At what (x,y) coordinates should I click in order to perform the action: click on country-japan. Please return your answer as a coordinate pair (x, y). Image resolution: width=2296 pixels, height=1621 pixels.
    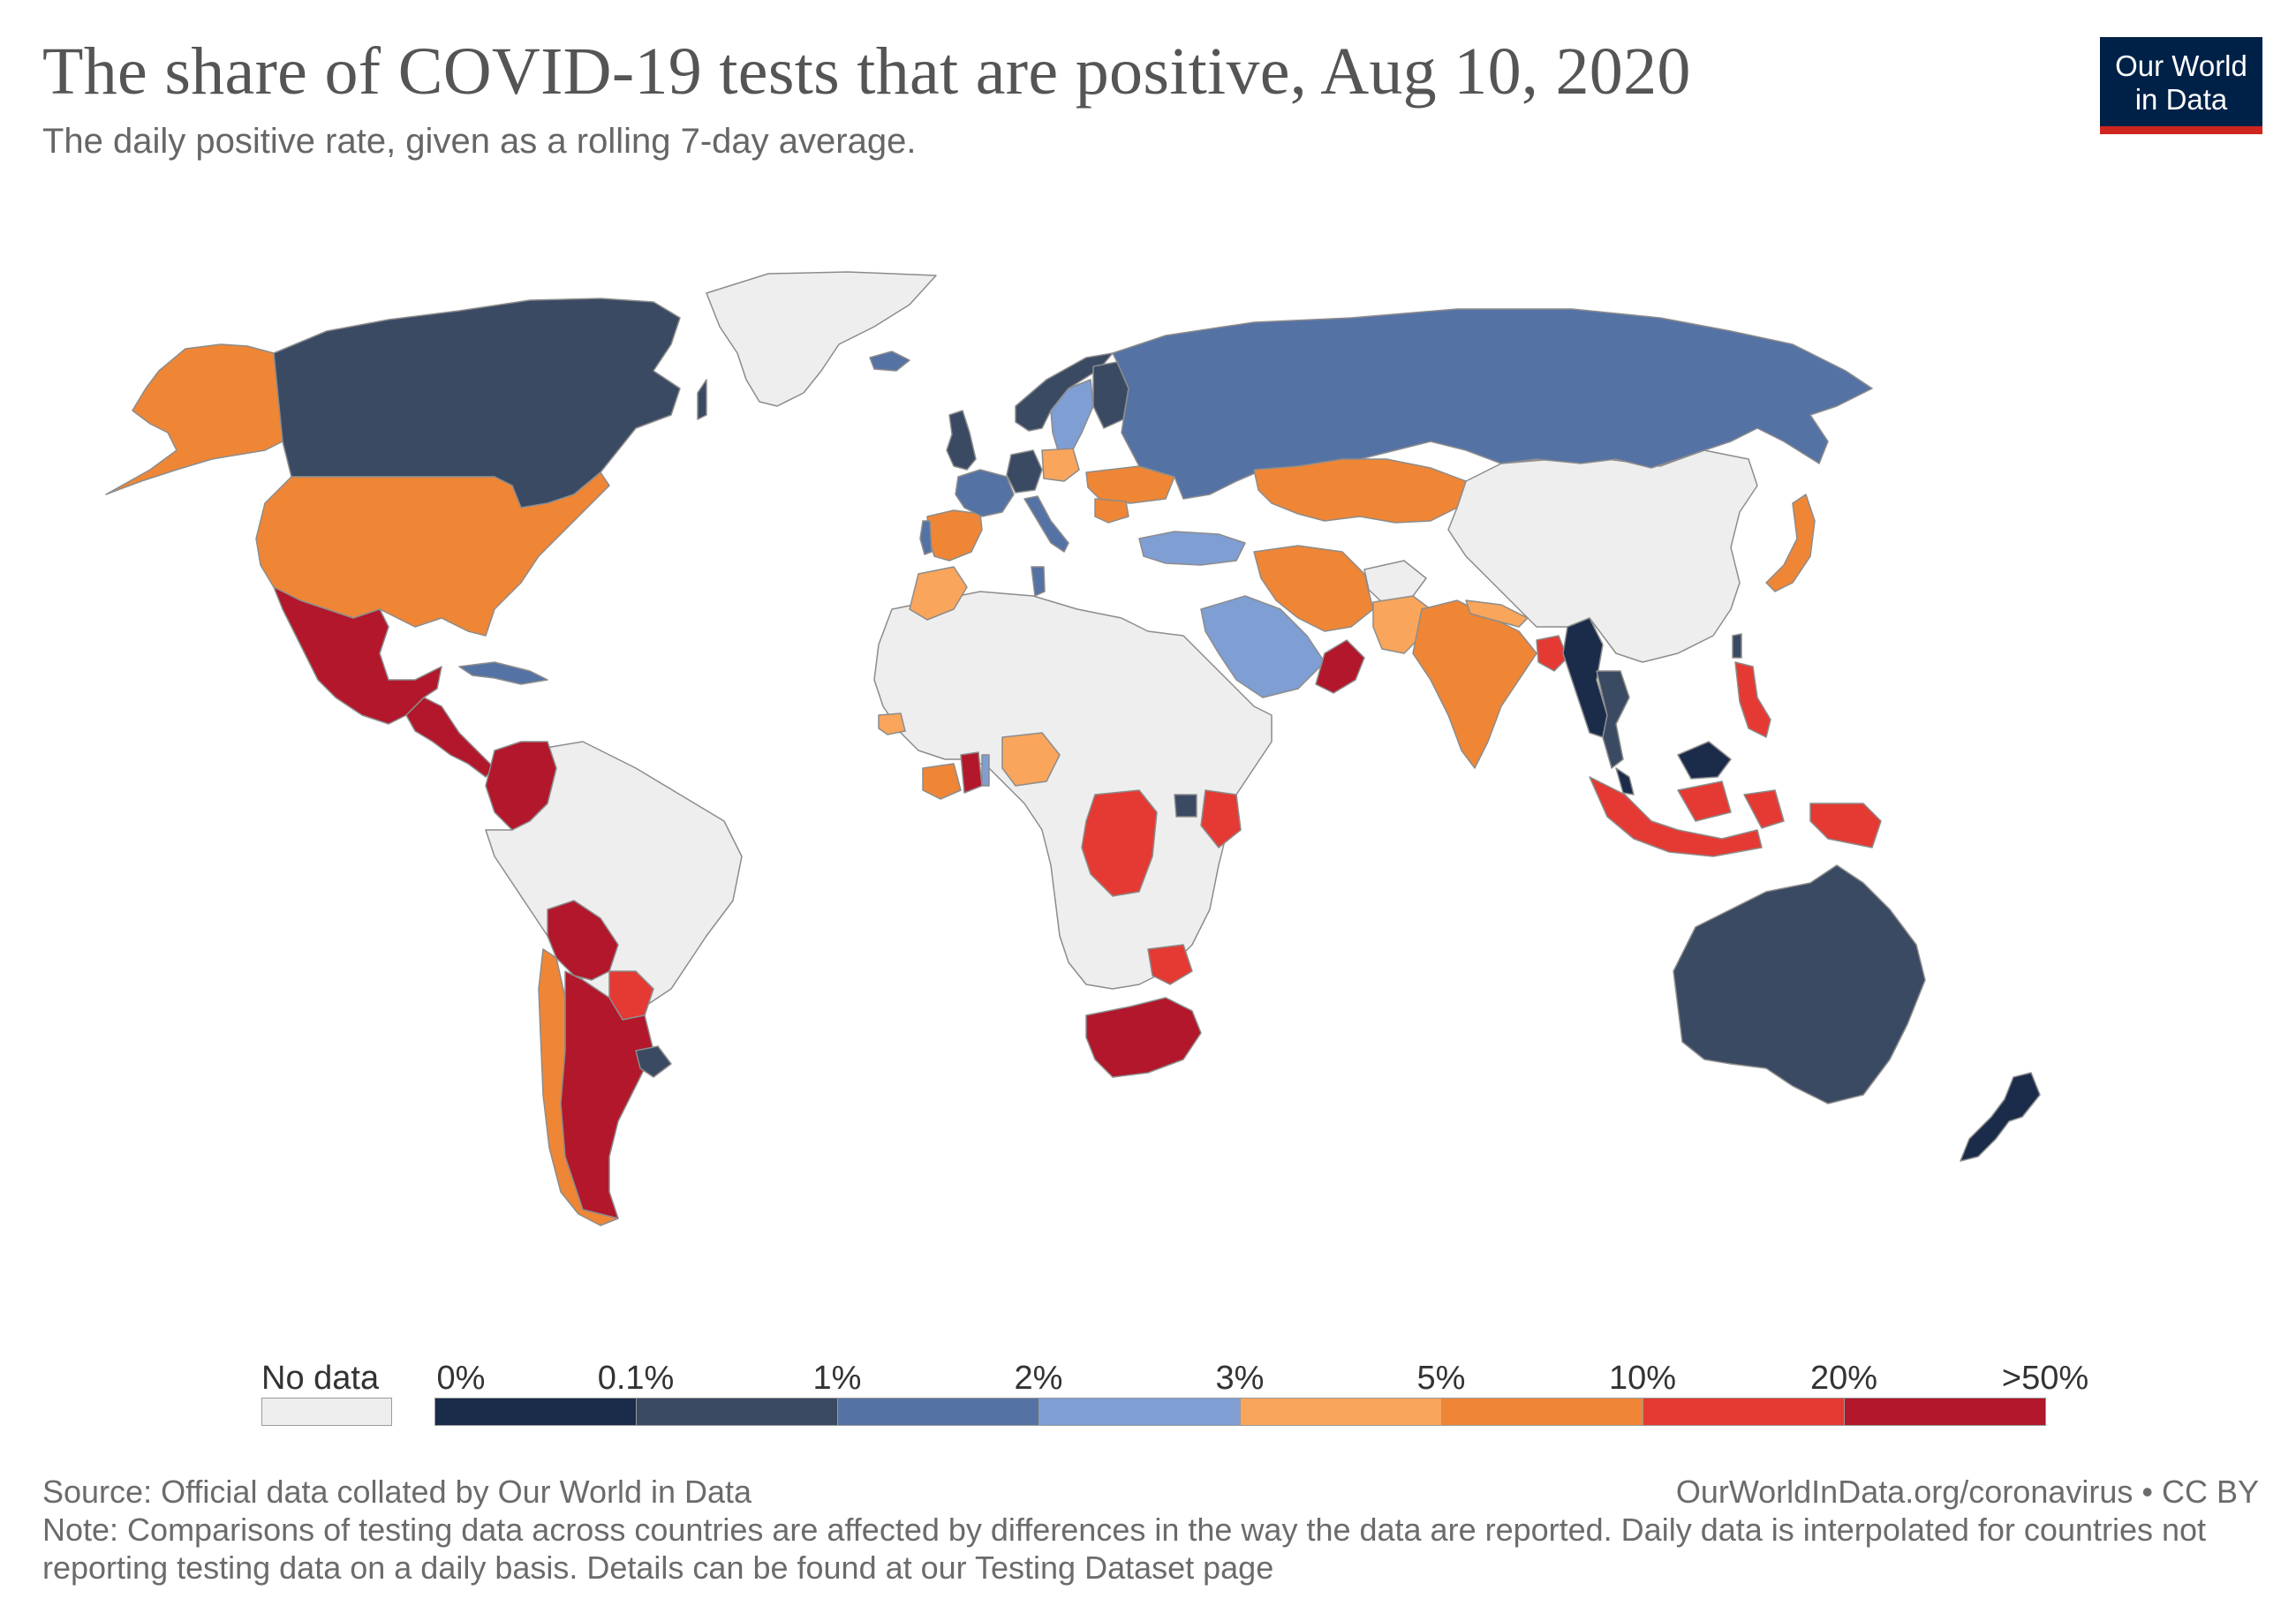
    Looking at the image, I should click on (1790, 543).